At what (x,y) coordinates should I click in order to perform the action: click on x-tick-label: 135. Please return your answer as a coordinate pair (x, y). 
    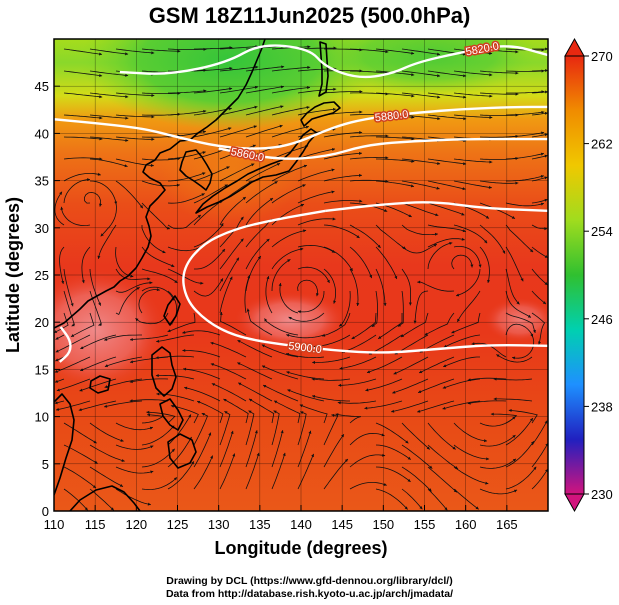
    Looking at the image, I should click on (260, 524).